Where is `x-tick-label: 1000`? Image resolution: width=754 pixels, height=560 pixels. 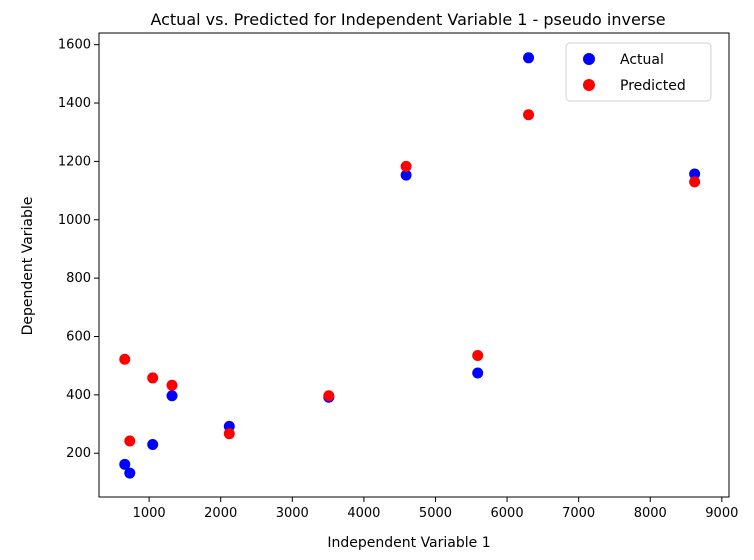
x-tick-label: 1000 is located at coordinates (149, 513).